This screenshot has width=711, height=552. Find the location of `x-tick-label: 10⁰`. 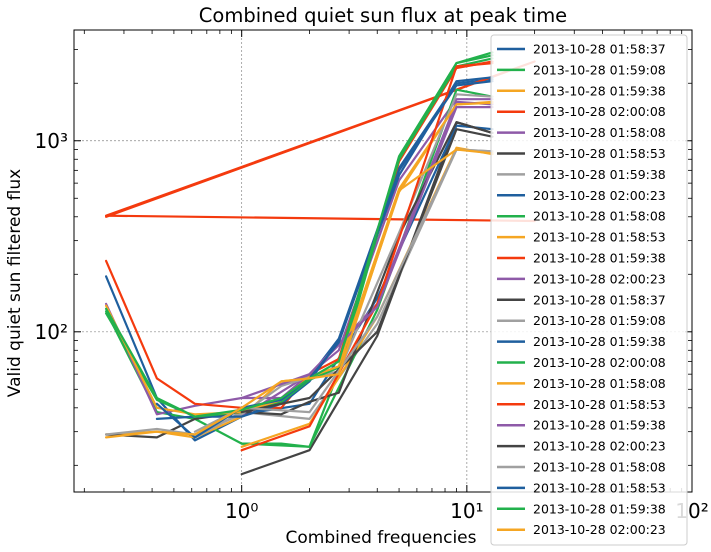

x-tick-label: 10⁰ is located at coordinates (241, 511).